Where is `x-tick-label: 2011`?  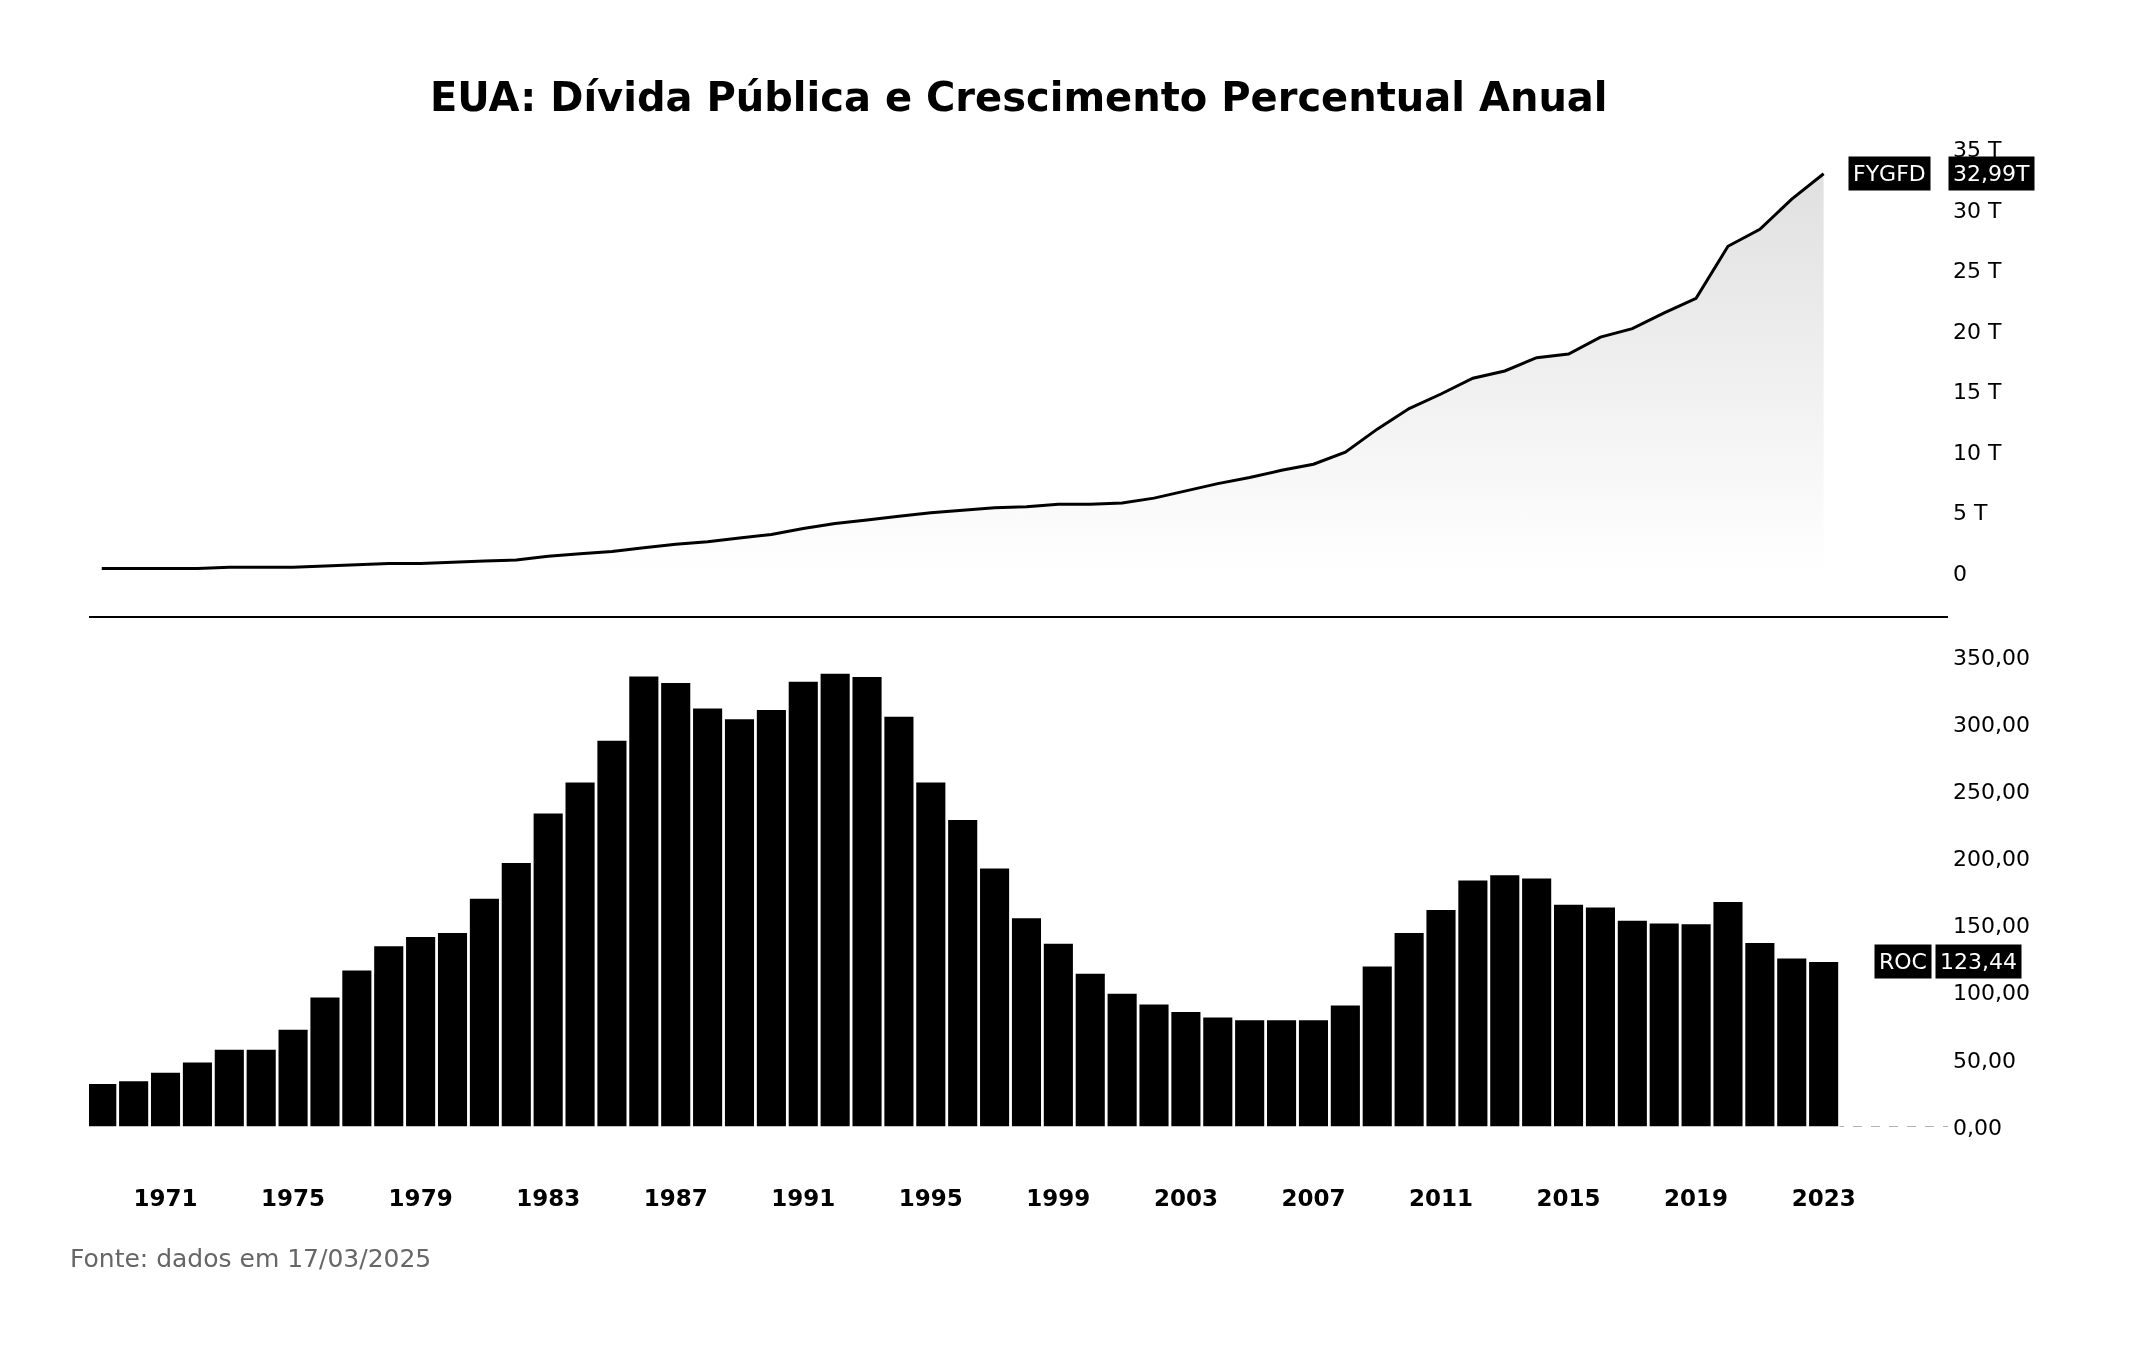 x-tick-label: 2011 is located at coordinates (1441, 1197).